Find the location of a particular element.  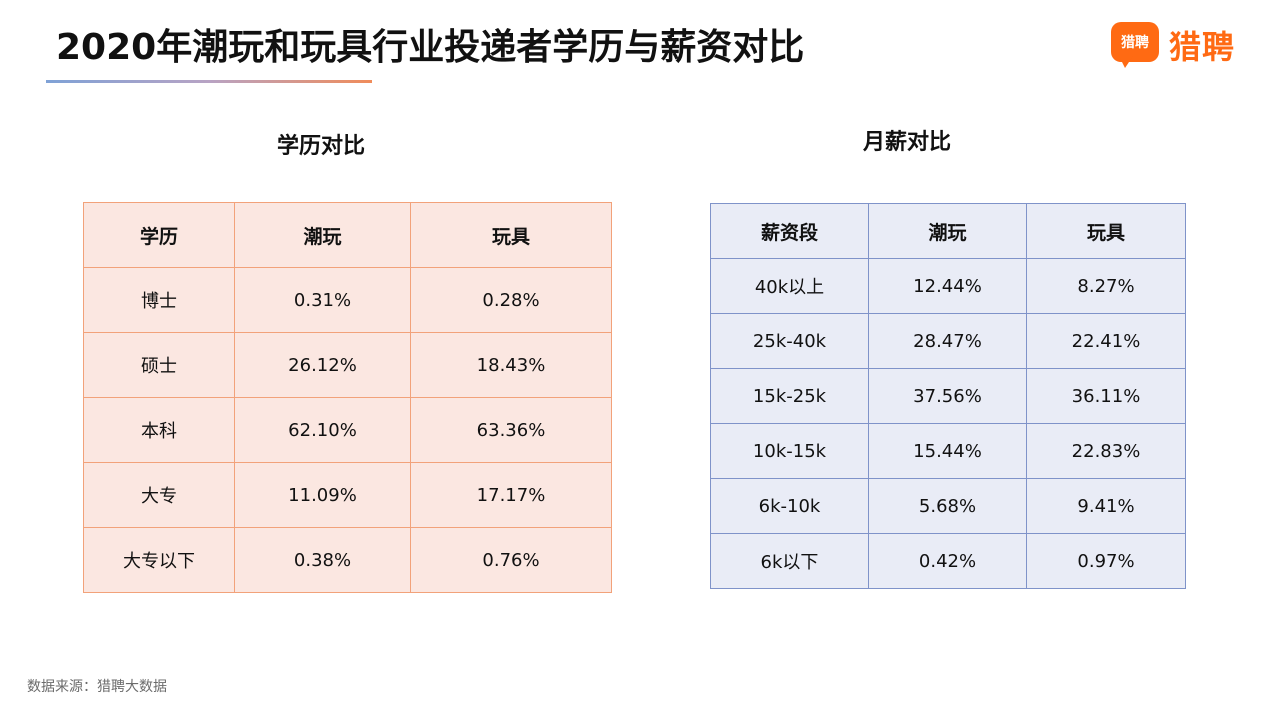

table-cell: 17.17% is located at coordinates (511, 495).